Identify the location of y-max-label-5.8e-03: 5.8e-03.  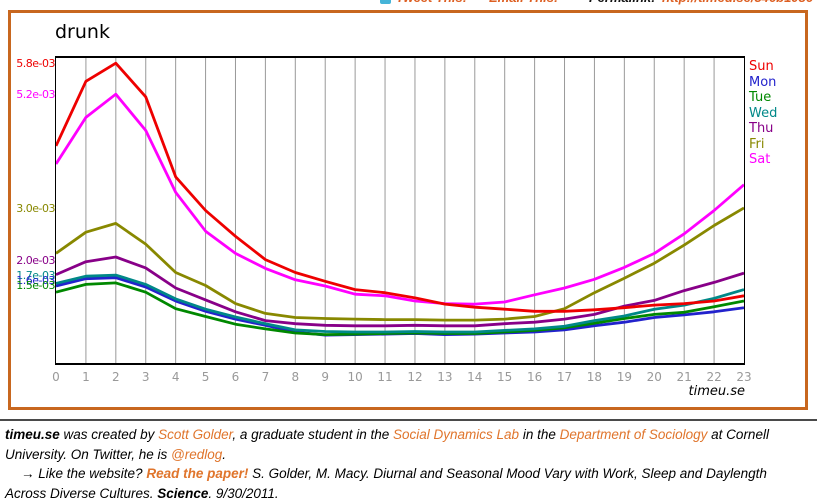
(35, 64).